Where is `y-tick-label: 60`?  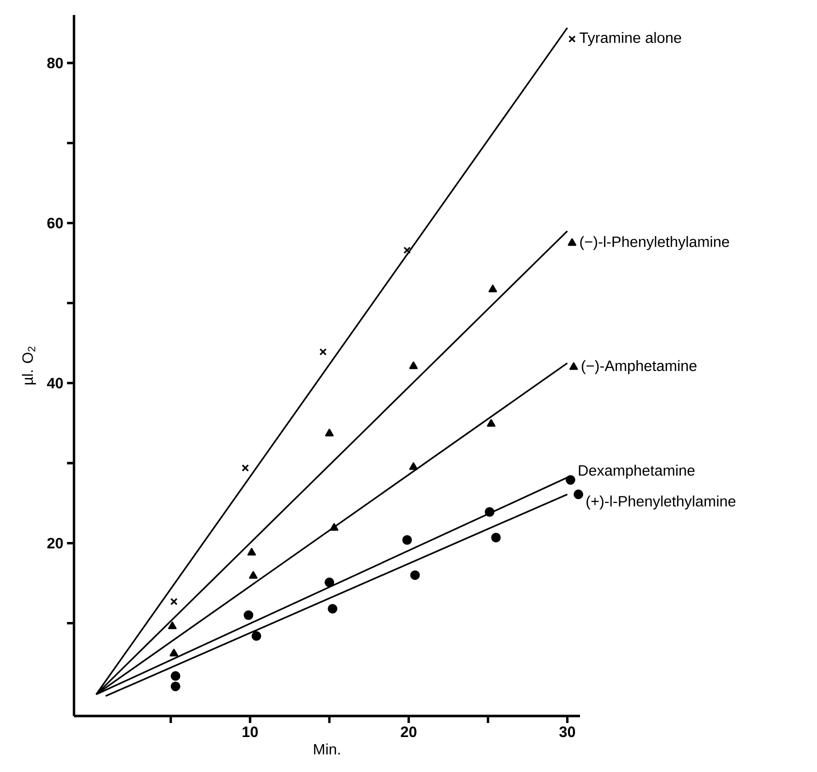
y-tick-label: 60 is located at coordinates (55, 223).